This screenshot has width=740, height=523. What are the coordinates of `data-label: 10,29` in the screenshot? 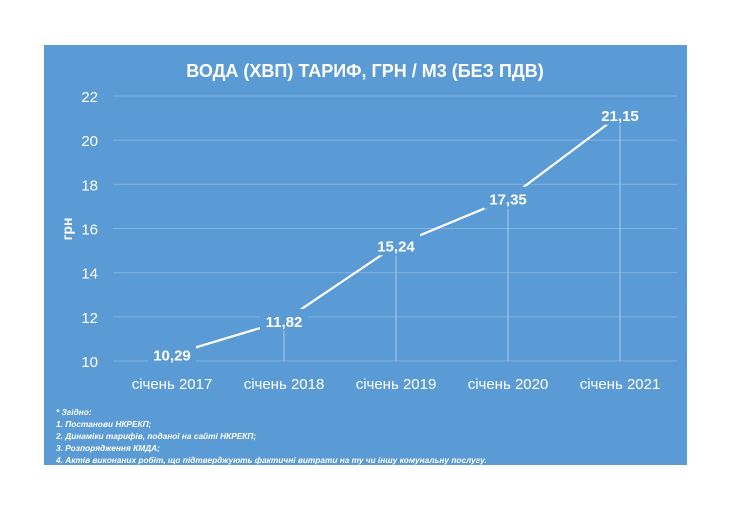 It's located at (172, 356).